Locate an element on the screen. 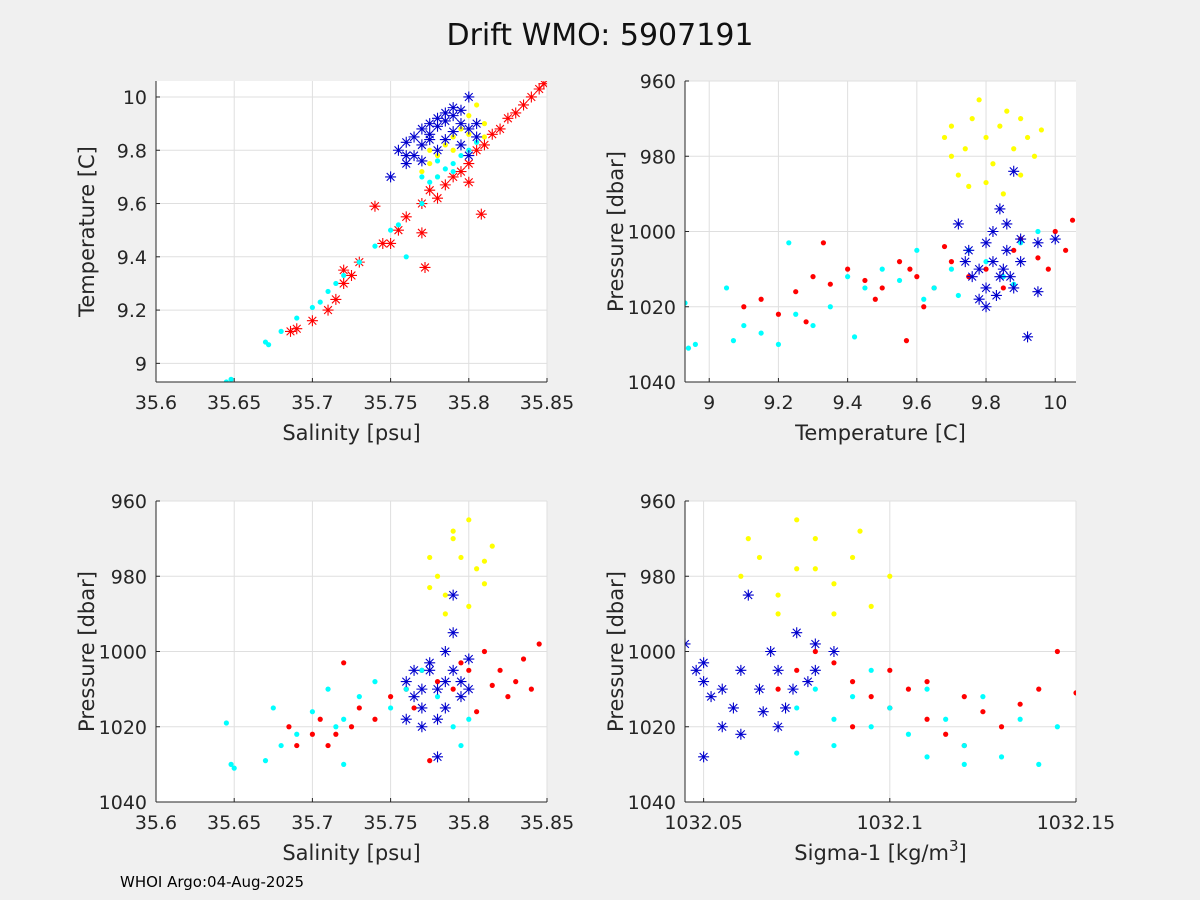 The height and width of the screenshot is (900, 1200). x-axis-label: Salinity [psu] is located at coordinates (351, 433).